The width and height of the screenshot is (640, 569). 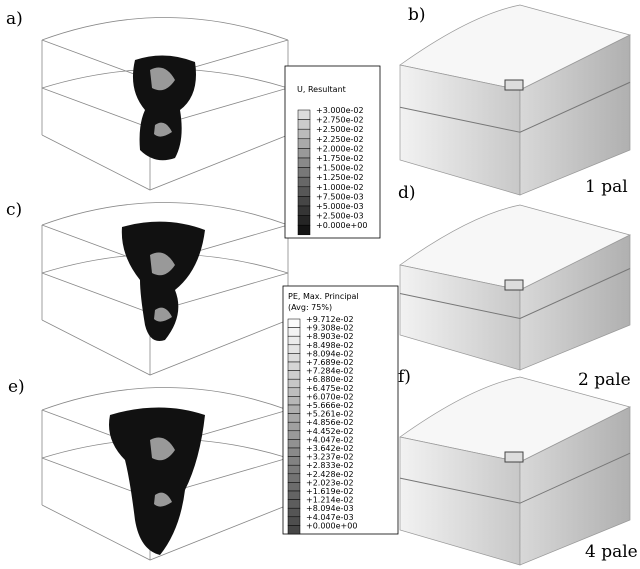 What do you see at coordinates (330, 388) in the screenshot?
I see `legend-value: +6.475e-02` at bounding box center [330, 388].